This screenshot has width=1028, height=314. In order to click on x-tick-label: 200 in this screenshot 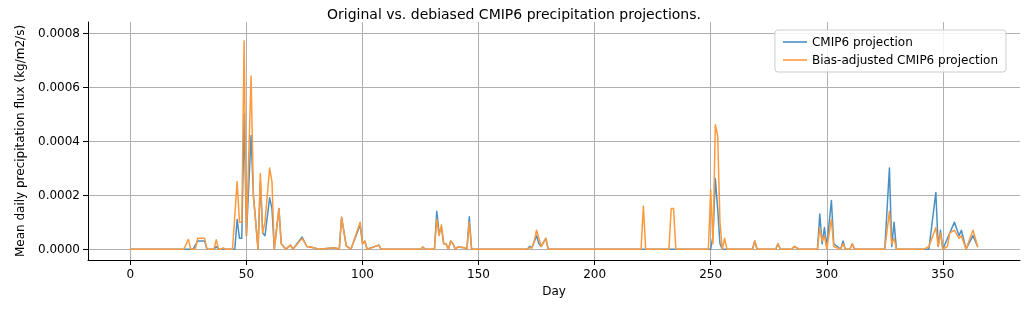, I will do `click(595, 274)`.